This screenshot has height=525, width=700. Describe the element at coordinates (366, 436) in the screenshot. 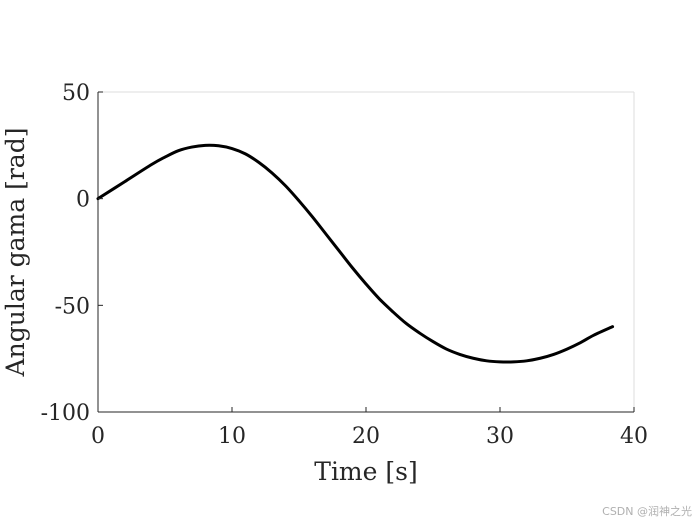

I see `x-tick-label-2: 20` at that location.